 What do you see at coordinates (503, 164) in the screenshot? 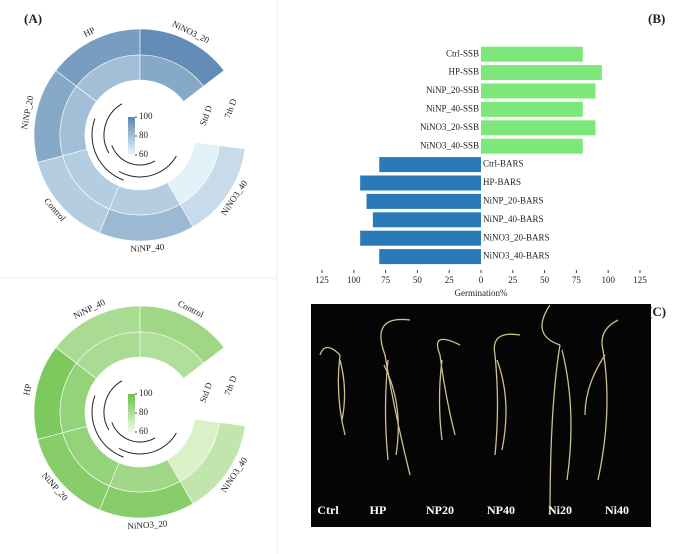
I see `category-label: Ctrl-BARS` at bounding box center [503, 164].